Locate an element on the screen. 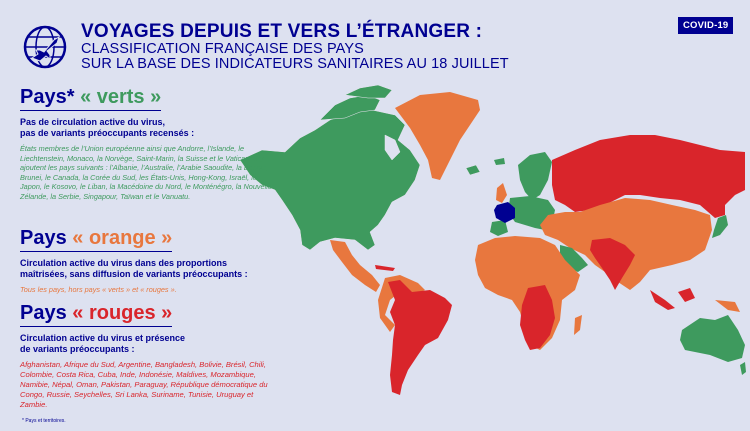 Image resolution: width=750 pixels, height=431 pixels. map-south-asia-red is located at coordinates (612, 264).